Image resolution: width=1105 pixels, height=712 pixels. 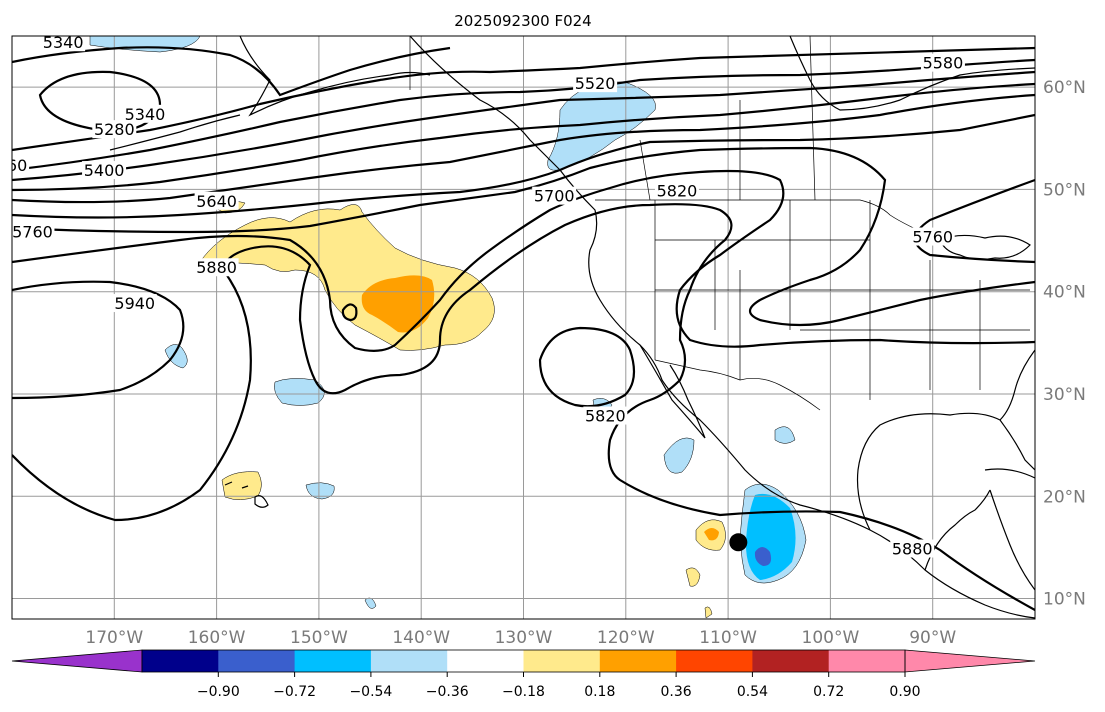 I want to click on latitude-tick-label: 50°N, so click(x=1064, y=190).